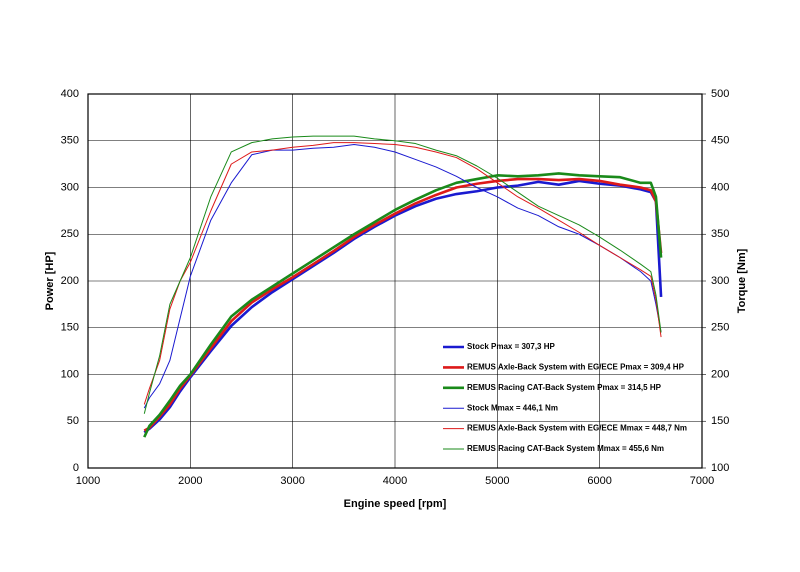  What do you see at coordinates (70, 187) in the screenshot?
I see `y-tick-label: 300` at bounding box center [70, 187].